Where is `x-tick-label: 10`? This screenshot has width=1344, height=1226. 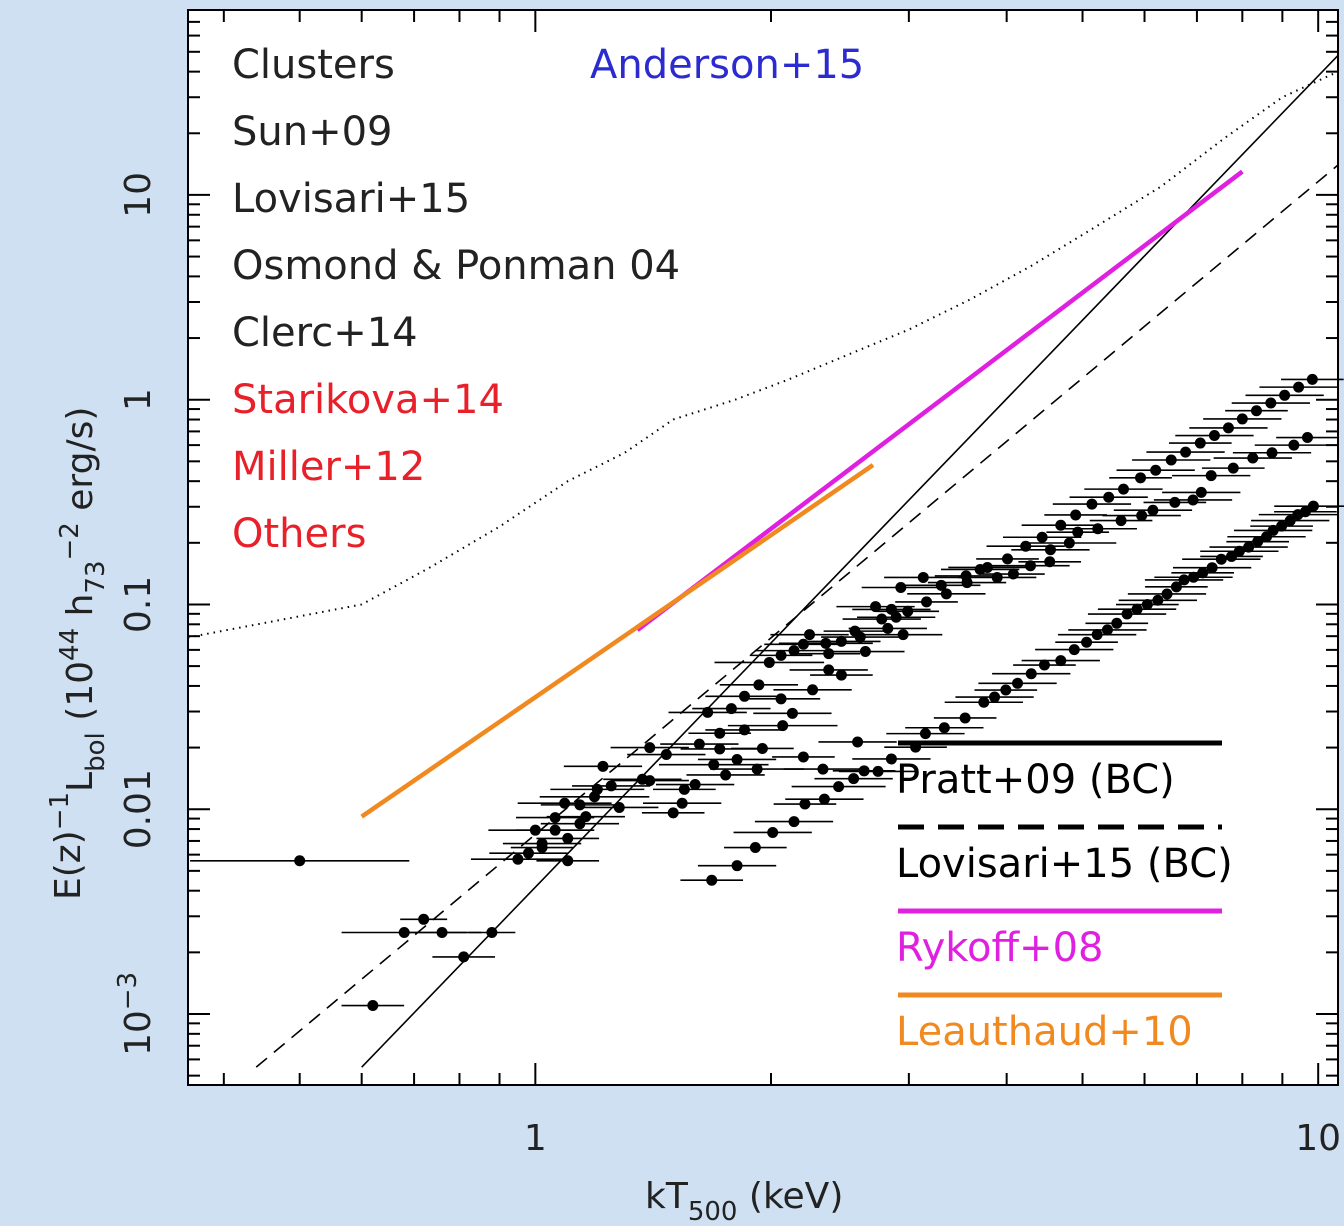
x-tick-label: 10 is located at coordinates (1318, 1138).